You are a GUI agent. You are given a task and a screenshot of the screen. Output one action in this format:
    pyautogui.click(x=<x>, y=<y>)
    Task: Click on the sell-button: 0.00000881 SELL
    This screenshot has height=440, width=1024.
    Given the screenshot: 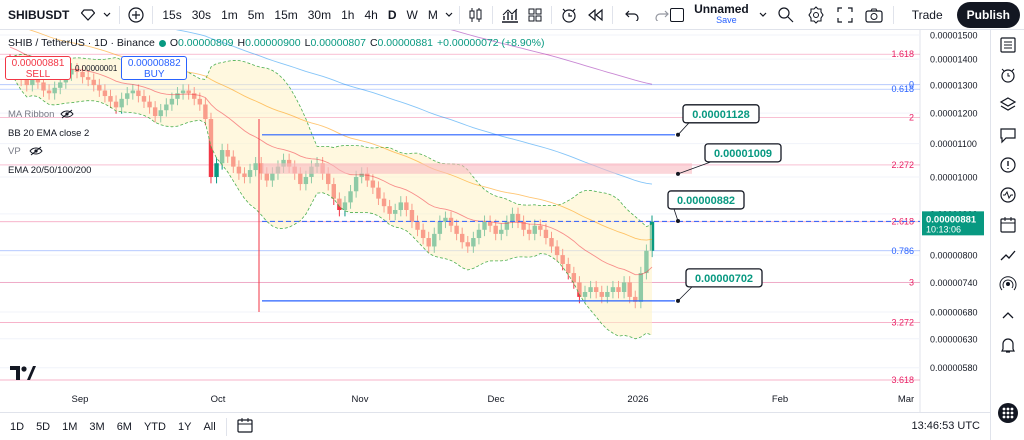 What is the action you would take?
    pyautogui.click(x=38, y=68)
    